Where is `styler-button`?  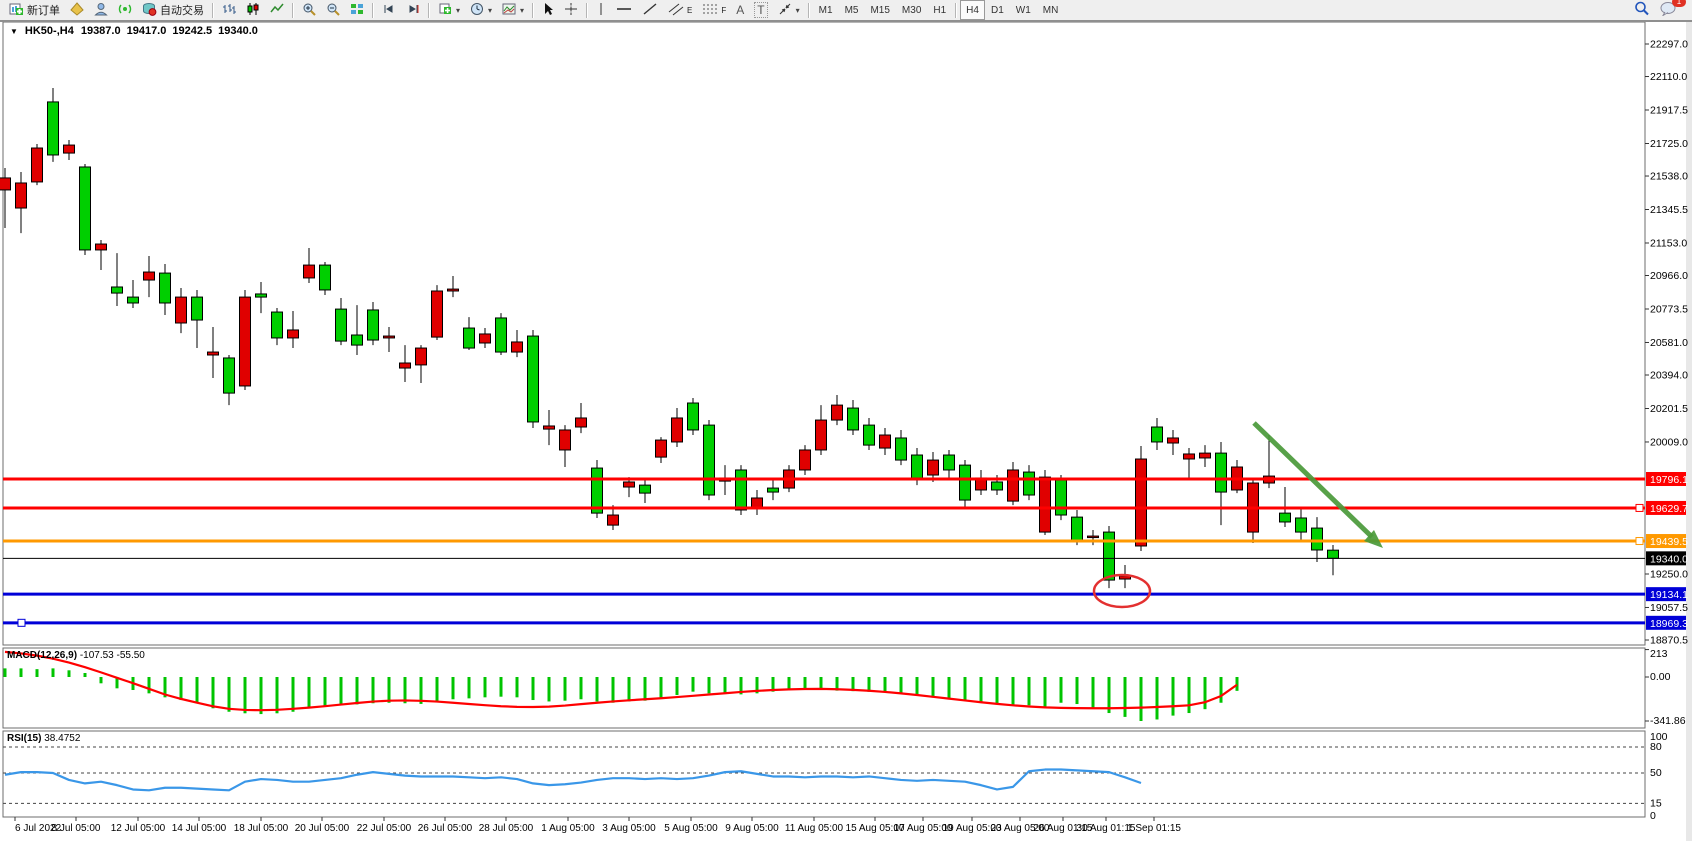
styler-button is located at coordinates (77, 10).